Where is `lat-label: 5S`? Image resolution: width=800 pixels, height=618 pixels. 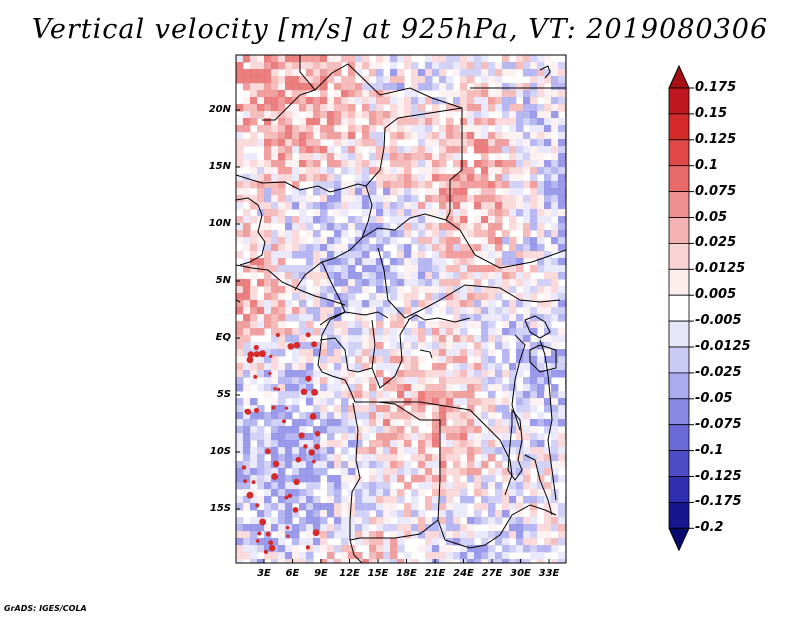
lat-label: 5S is located at coordinates (223, 394).